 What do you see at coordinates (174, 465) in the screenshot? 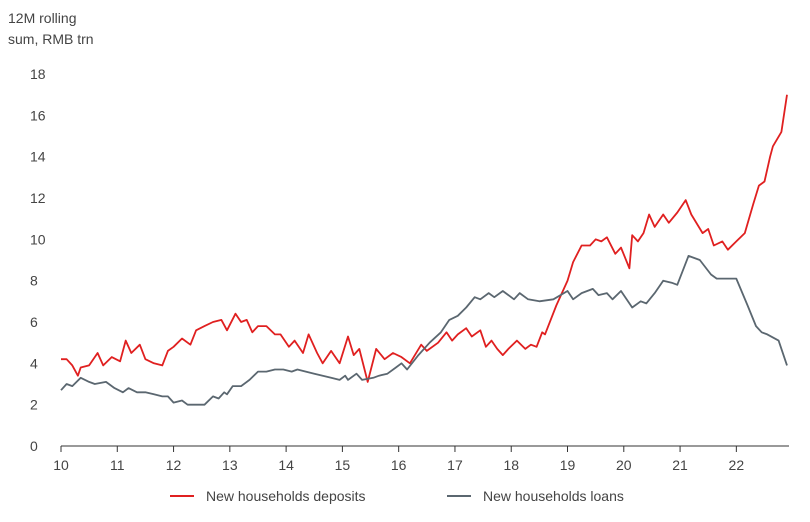
I see `x-tick-label: 12` at bounding box center [174, 465].